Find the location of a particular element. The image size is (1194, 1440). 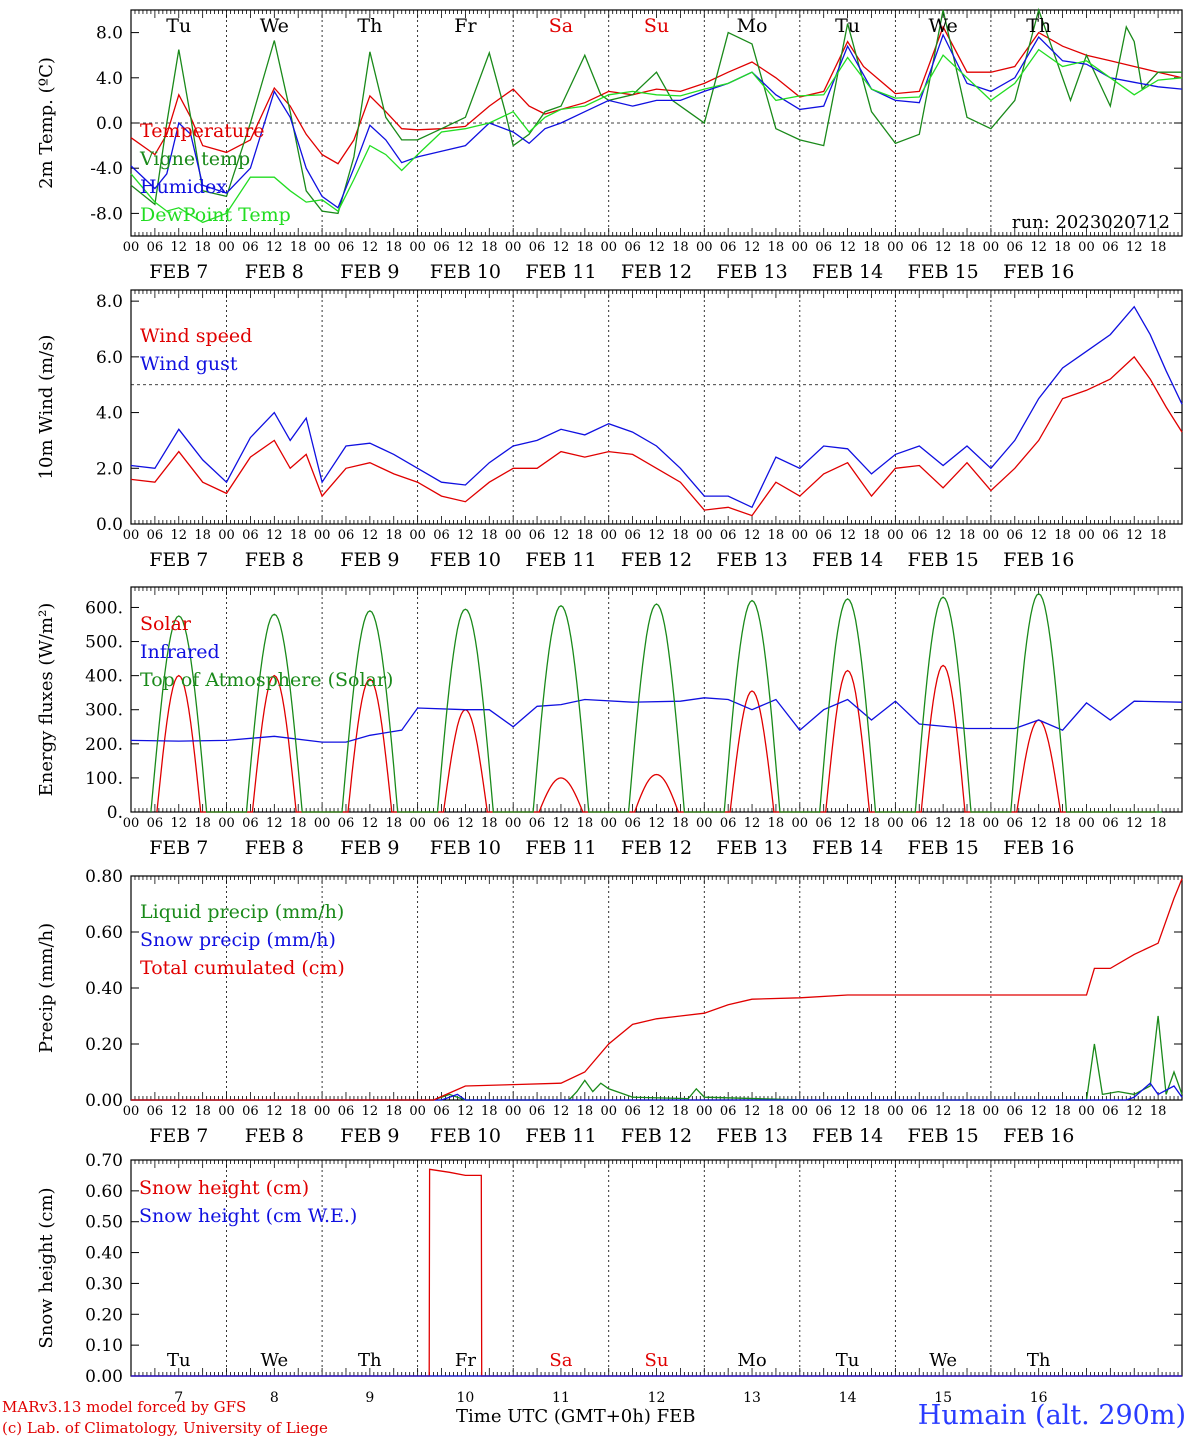

month-label: FEB is located at coordinates (676, 1416).